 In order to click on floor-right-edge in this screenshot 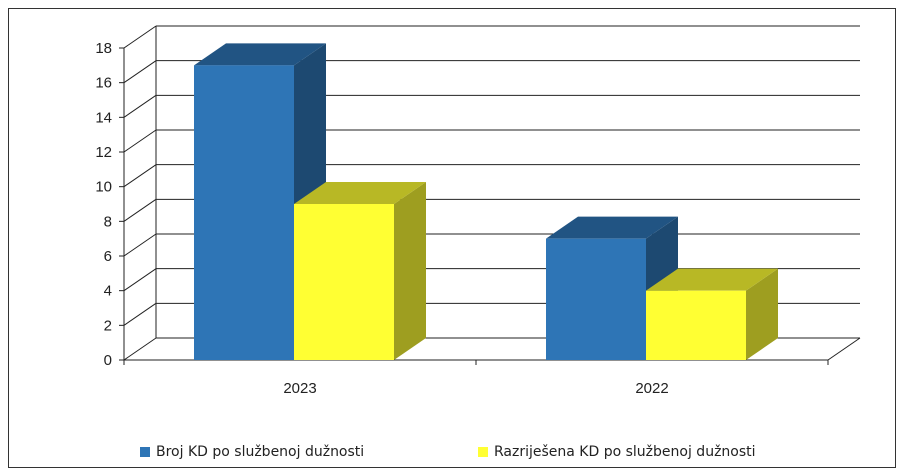, I will do `click(844, 349)`.